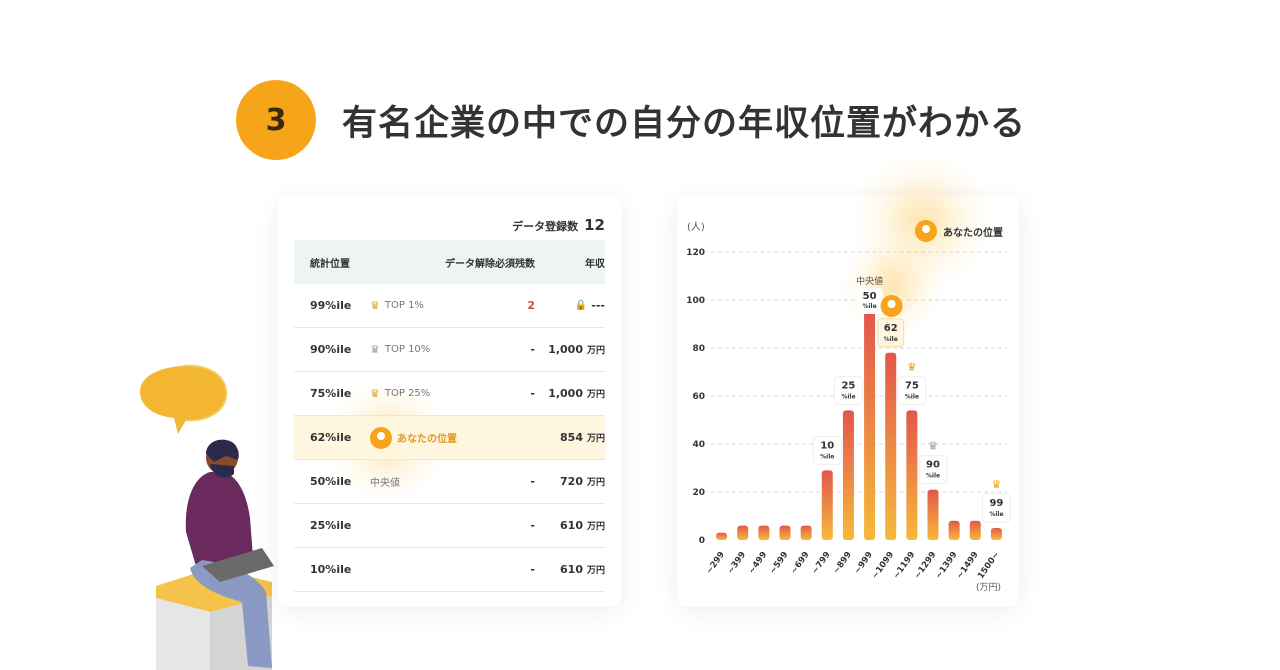 The width and height of the screenshot is (1280, 670). I want to click on table-row: 62%ile あなたの位置 854 万円, so click(449, 438).